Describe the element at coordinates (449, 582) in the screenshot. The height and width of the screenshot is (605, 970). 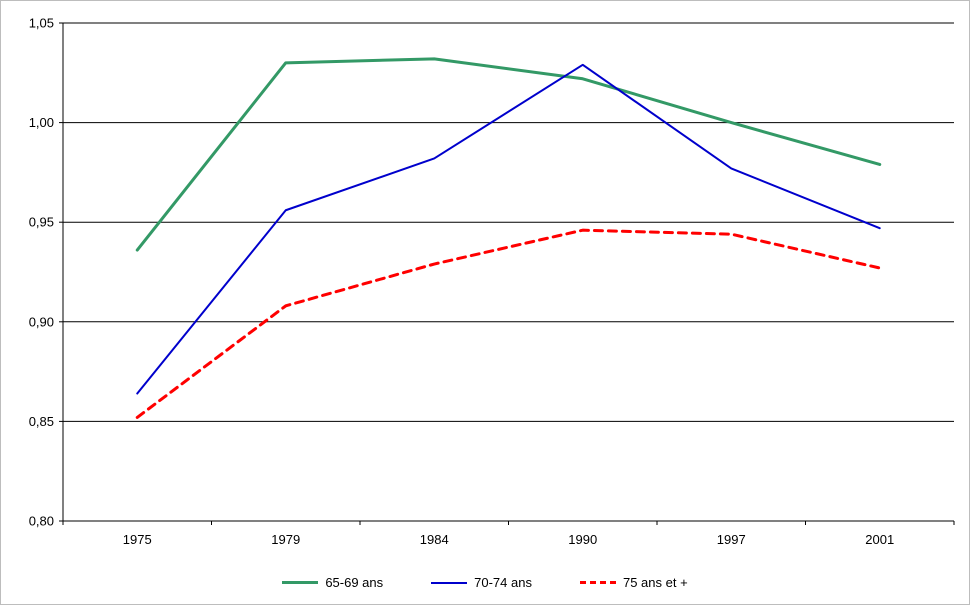
I see `legend-line-swatch-70-74-ans` at that location.